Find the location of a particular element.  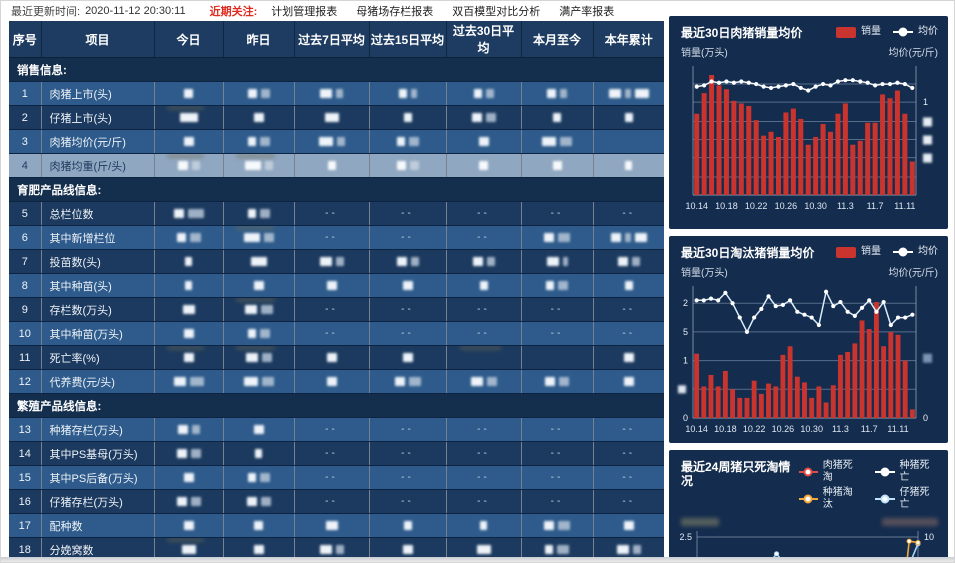

report-link-3: 双百模型对比分析 is located at coordinates (496, 11).